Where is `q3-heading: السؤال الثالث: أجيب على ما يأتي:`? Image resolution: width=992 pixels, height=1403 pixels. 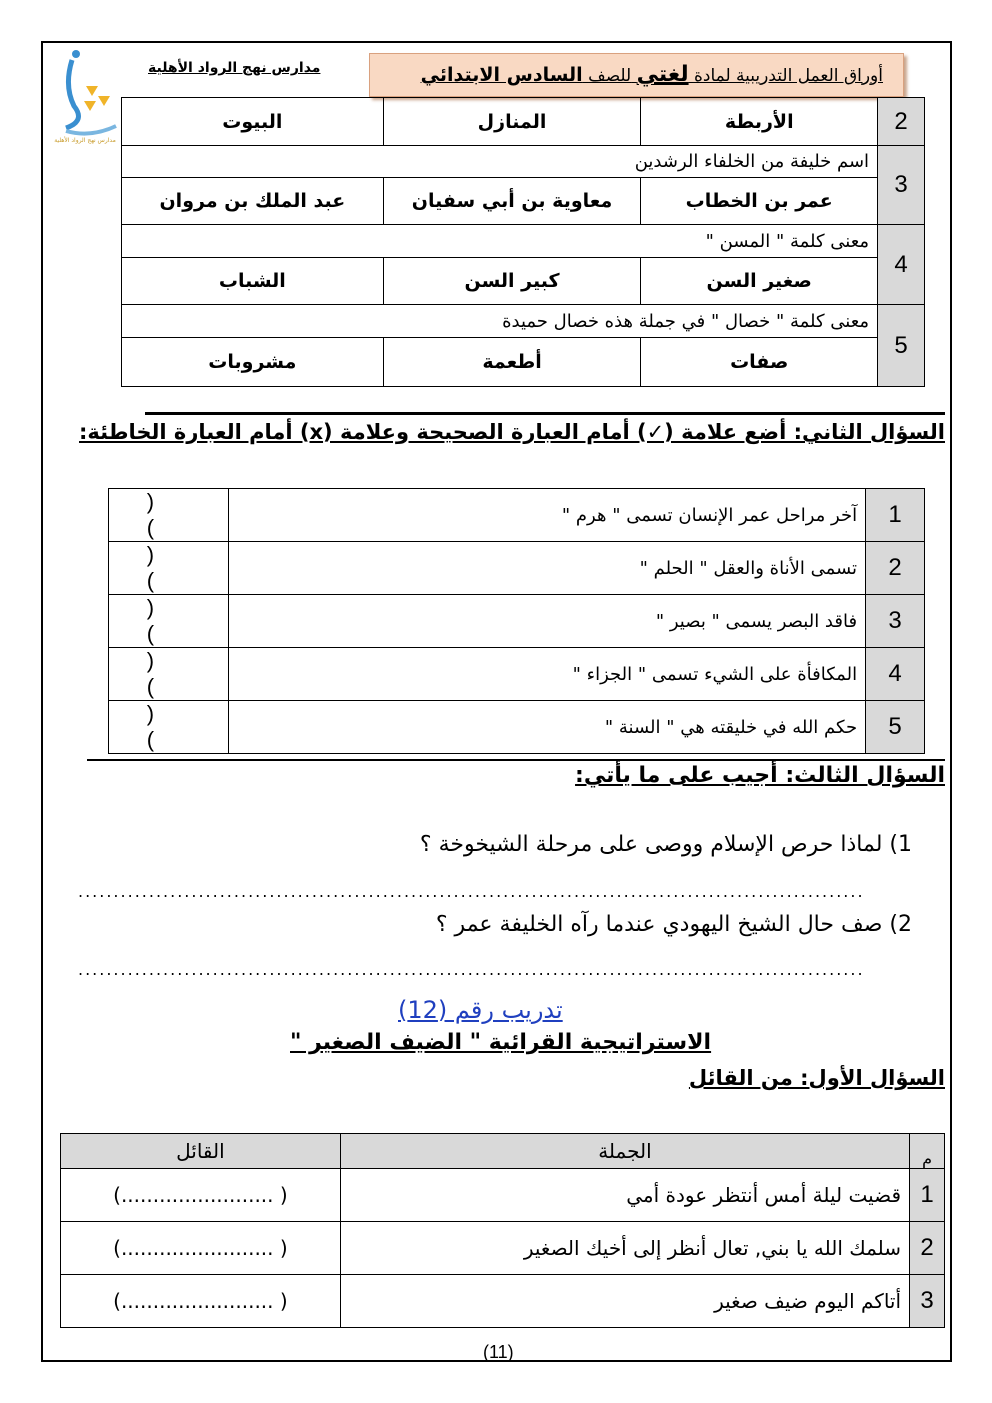 q3-heading: السؤال الثالث: أجيب على ما يأتي: is located at coordinates (760, 775).